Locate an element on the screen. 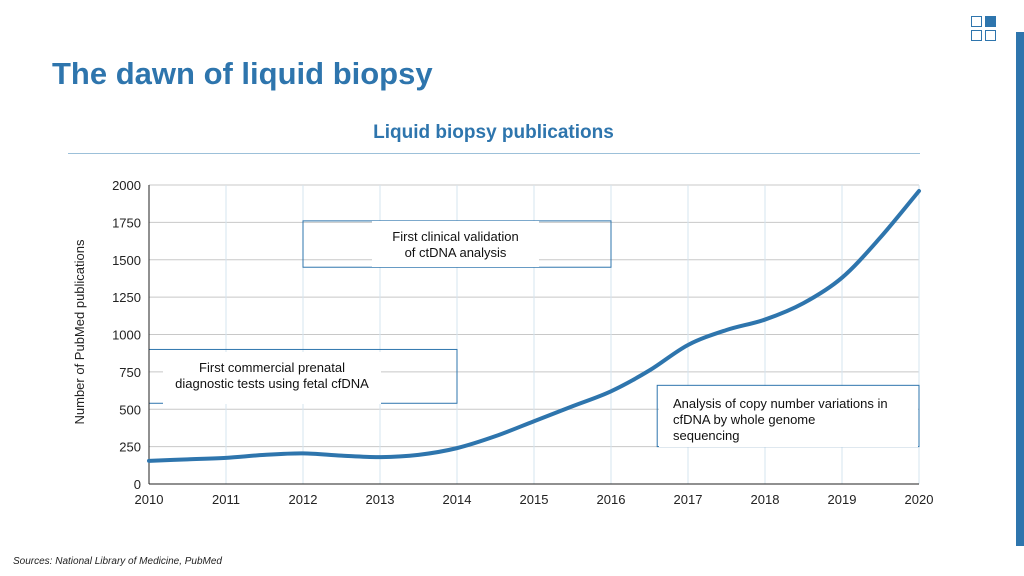 The image size is (1024, 576). x-tick-label: 2019 is located at coordinates (842, 499).